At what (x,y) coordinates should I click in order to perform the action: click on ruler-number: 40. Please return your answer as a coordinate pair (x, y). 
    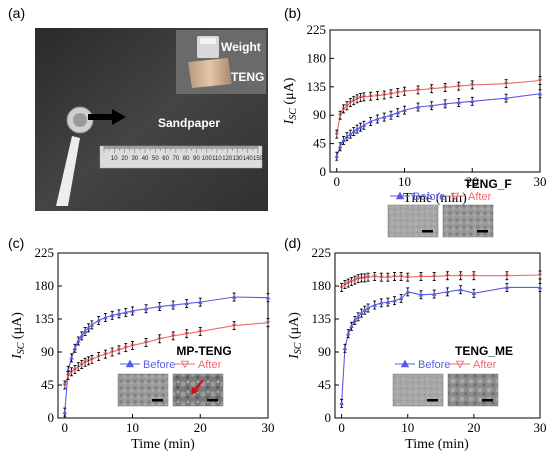
    Looking at the image, I should click on (145, 159).